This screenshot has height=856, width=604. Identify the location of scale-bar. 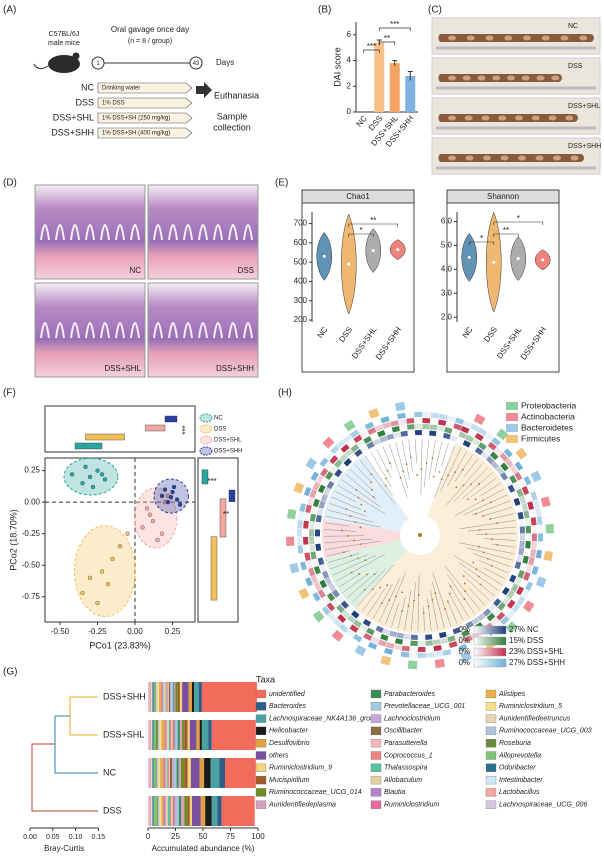
(490, 663).